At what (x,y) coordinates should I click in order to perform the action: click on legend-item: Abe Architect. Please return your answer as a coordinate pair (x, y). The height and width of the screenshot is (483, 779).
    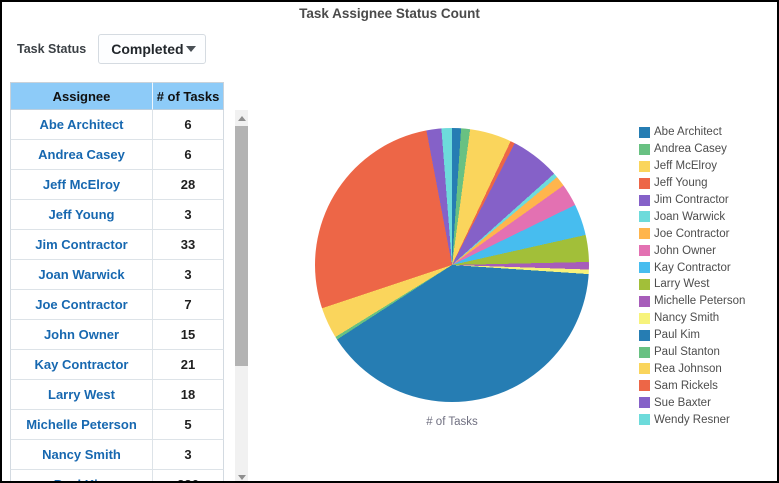
    Looking at the image, I should click on (692, 132).